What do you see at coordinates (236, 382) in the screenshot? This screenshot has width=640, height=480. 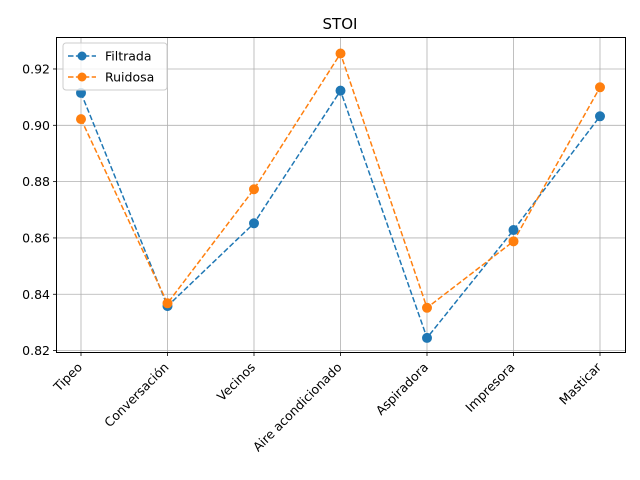 I see `x-tick-label: Vecinos` at bounding box center [236, 382].